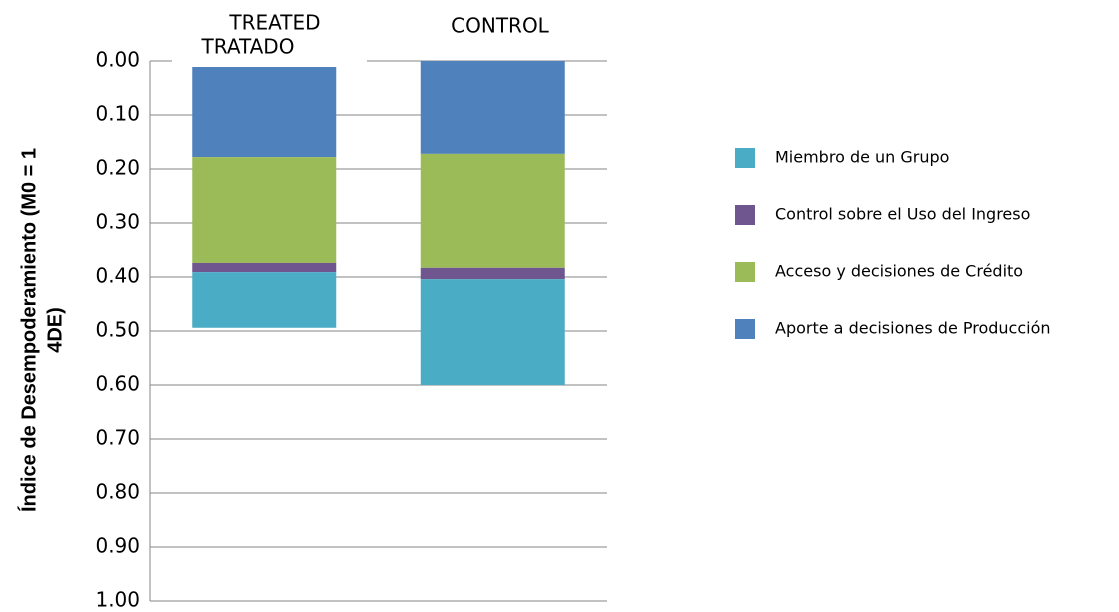 The width and height of the screenshot is (1119, 612). What do you see at coordinates (117, 276) in the screenshot?
I see `y-tick-label: 0.40` at bounding box center [117, 276].